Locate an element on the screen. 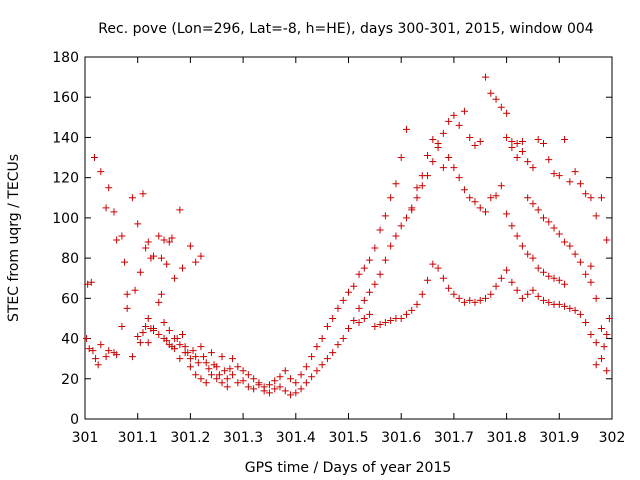 This screenshot has width=640, height=480. x-tick-label: 301.6 is located at coordinates (401, 438).